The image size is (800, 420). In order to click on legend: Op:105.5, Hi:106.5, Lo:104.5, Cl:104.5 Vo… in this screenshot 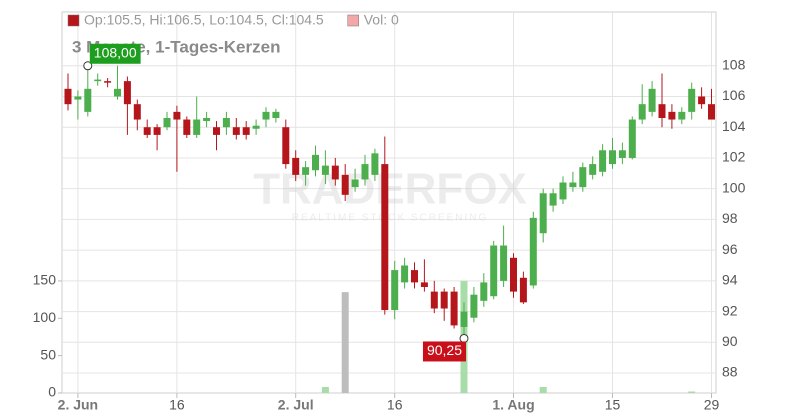, I will do `click(233, 20)`.